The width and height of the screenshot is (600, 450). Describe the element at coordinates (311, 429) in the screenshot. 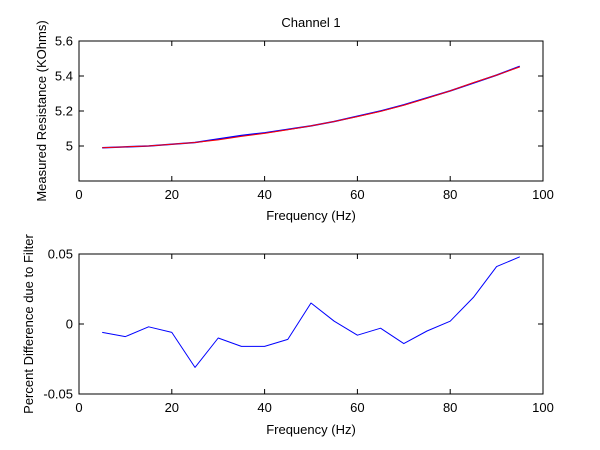

I see `bottom-plot-x-axis-label: Frequency (Hz)` at that location.